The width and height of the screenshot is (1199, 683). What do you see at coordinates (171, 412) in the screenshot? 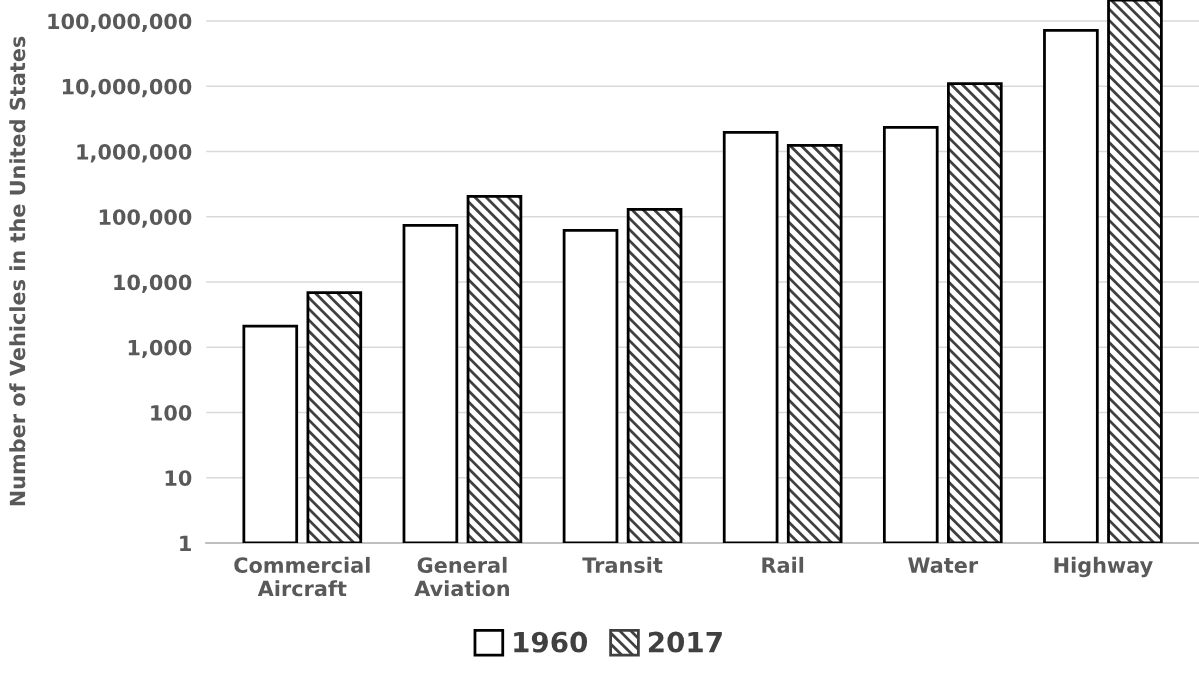
I see `y-tick-label: 100` at bounding box center [171, 412].